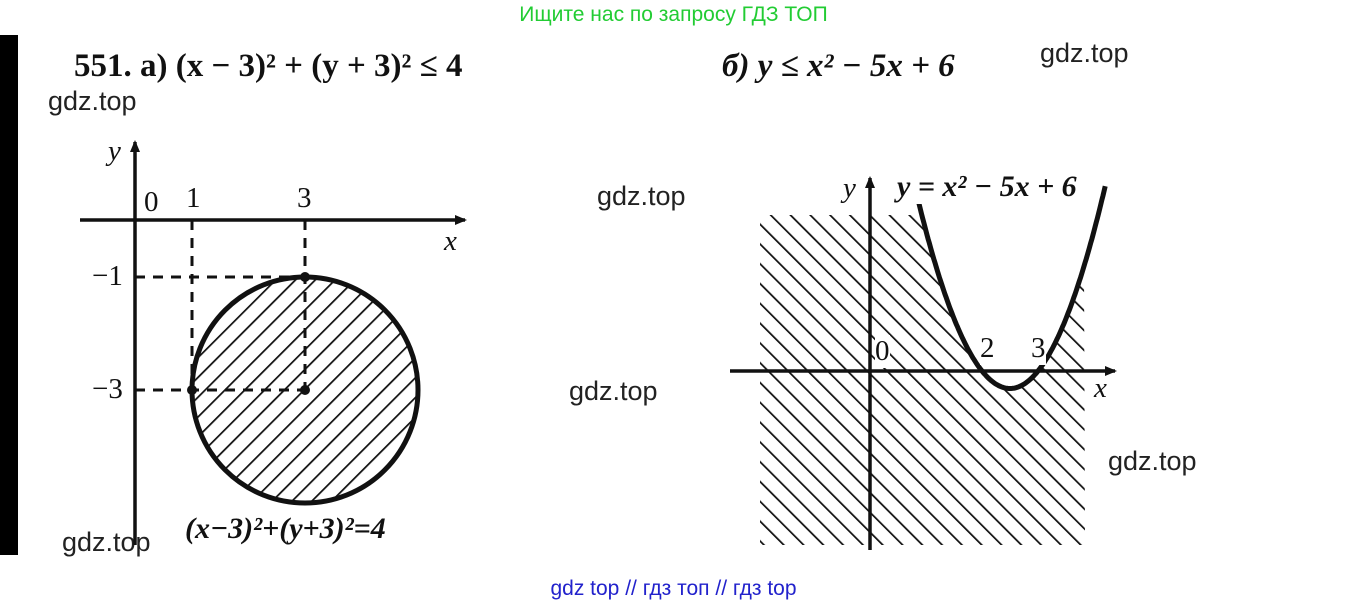 This screenshot has height=608, width=1347. What do you see at coordinates (673, 588) in the screenshot?
I see `bottom-banner: gdz top // гдз топ // гдз top` at bounding box center [673, 588].